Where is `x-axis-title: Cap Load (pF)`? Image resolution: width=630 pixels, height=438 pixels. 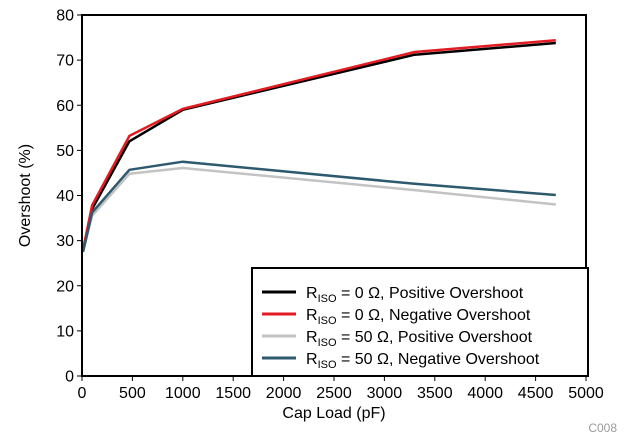 x-axis-title: Cap Load (pF) is located at coordinates (333, 413).